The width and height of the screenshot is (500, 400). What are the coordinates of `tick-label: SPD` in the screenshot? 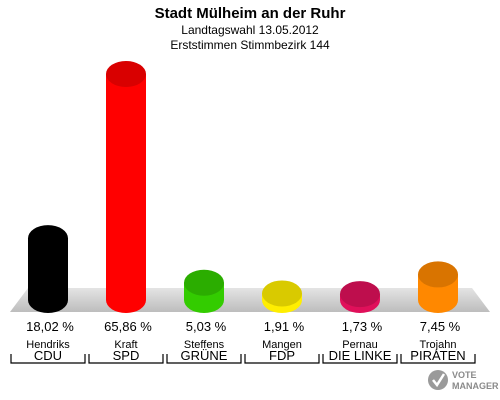 It's located at (126, 355).